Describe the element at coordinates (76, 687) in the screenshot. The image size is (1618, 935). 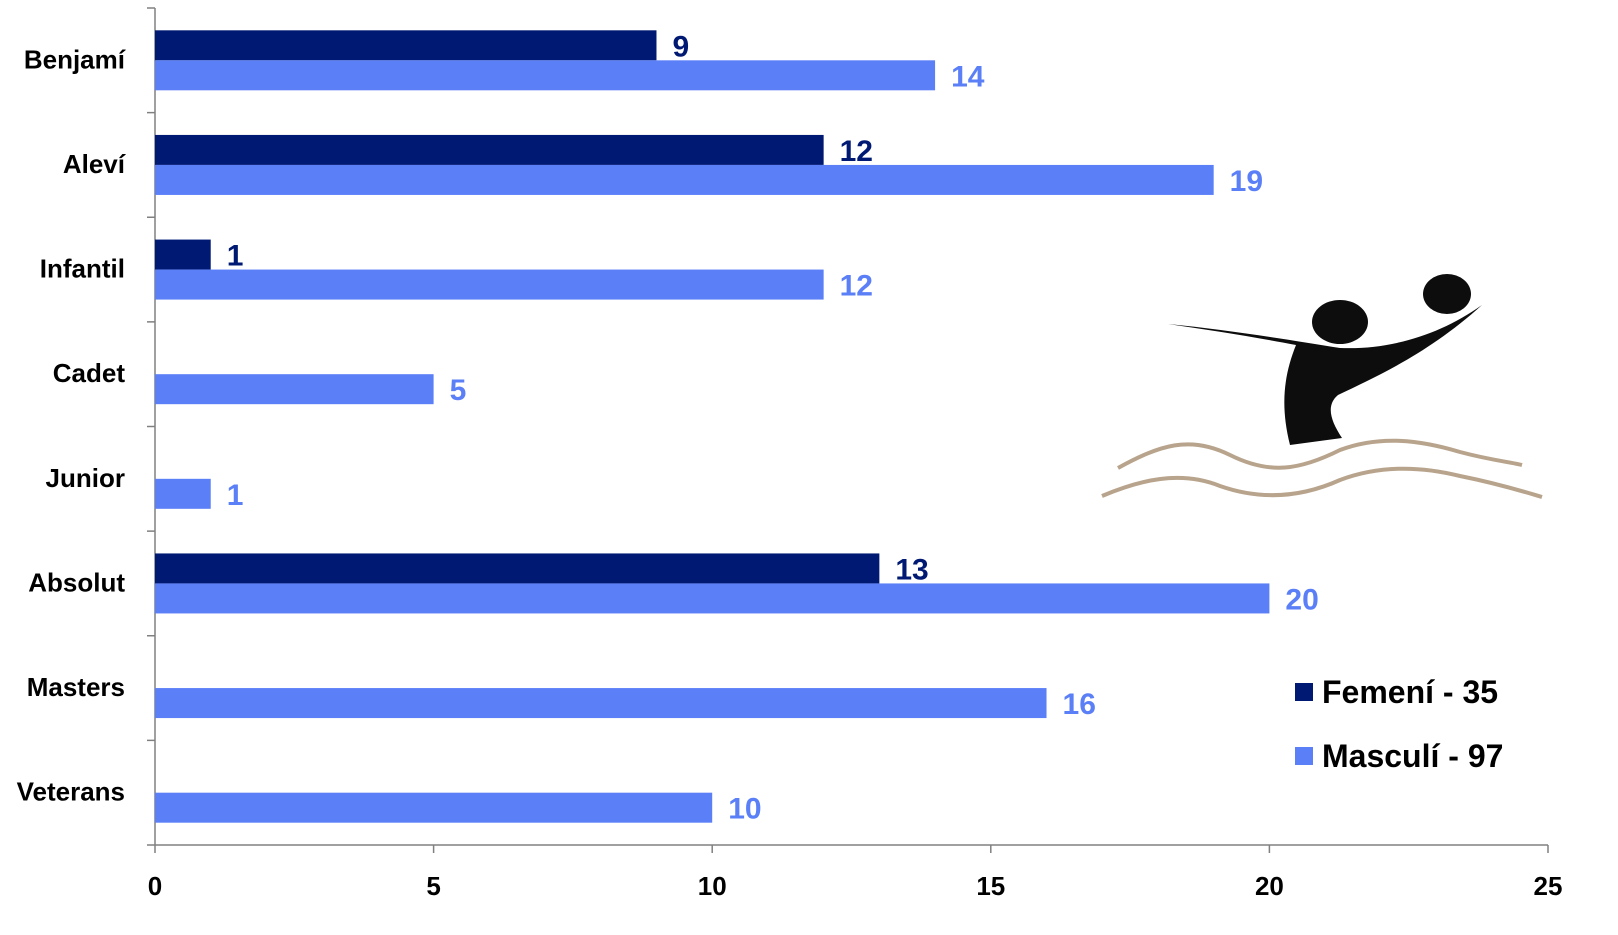
I see `y-category-label: Masters` at that location.